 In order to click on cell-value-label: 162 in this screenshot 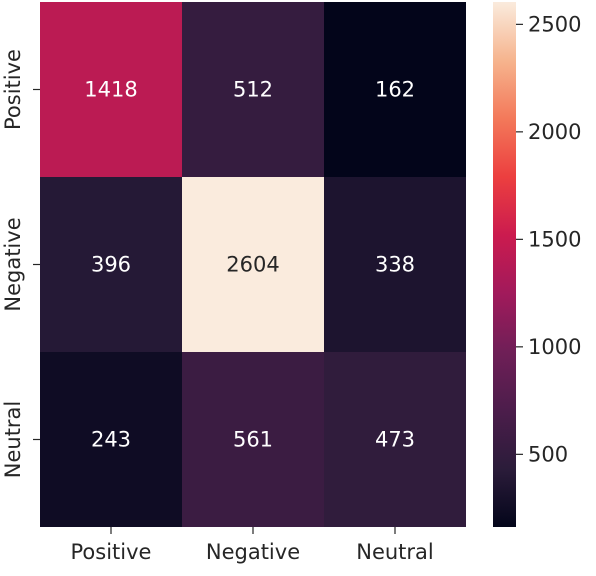, I will do `click(395, 90)`.